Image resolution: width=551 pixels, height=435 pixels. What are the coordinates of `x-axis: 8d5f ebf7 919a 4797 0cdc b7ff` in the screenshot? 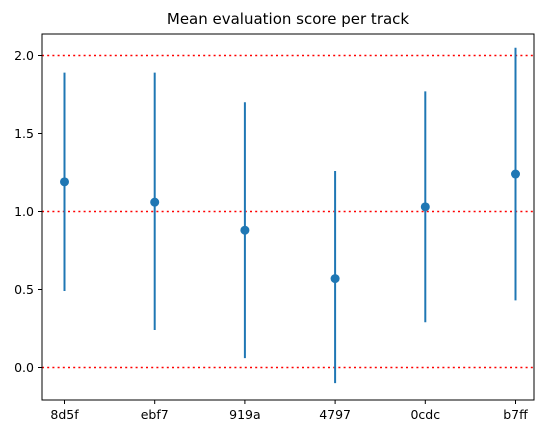 It's located at (289, 411).